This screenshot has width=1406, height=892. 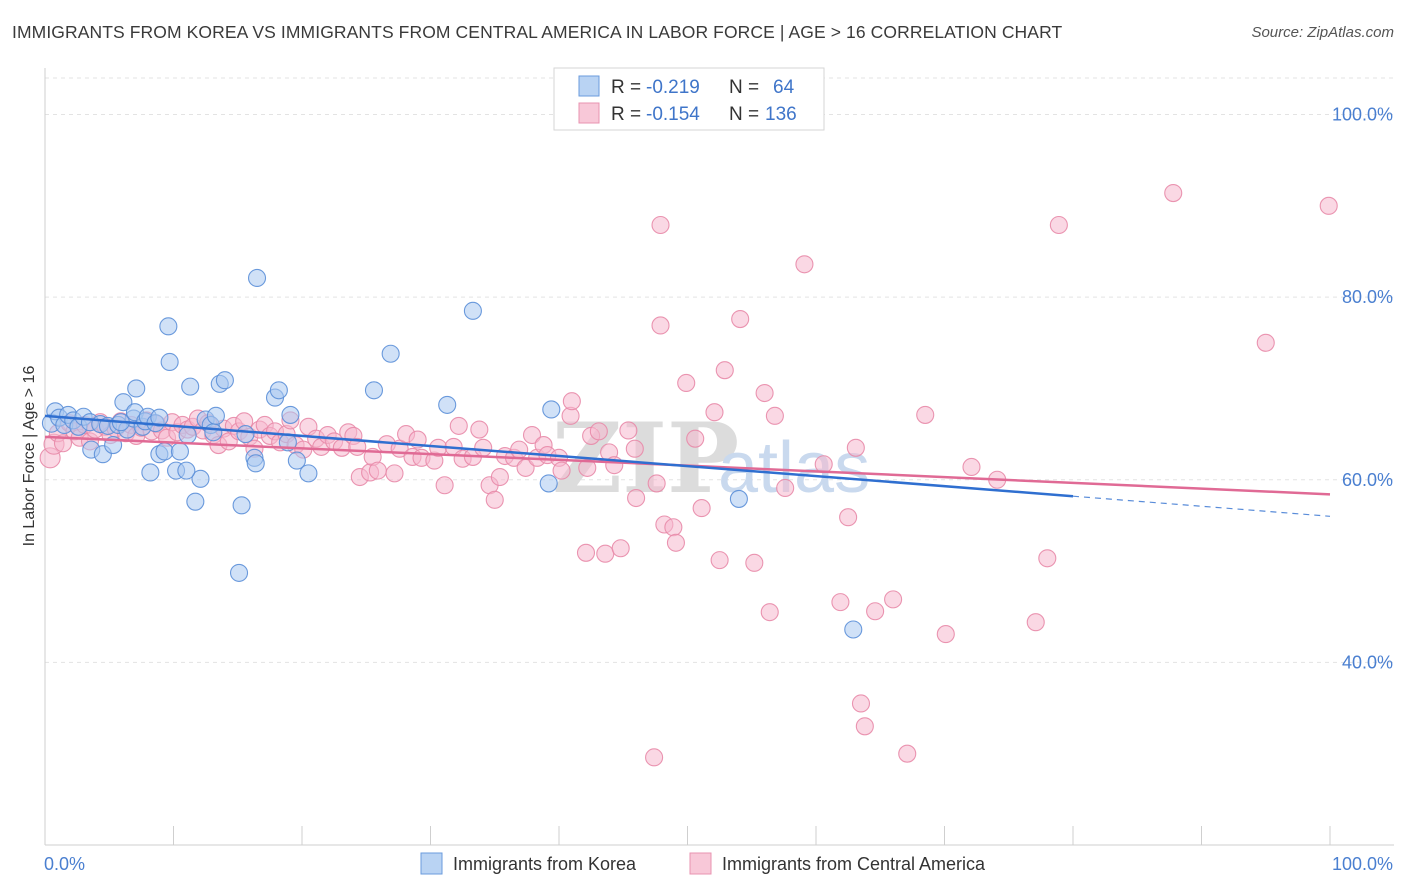 What do you see at coordinates (781, 114) in the screenshot?
I see `legend-n-value-central-america: 136` at bounding box center [781, 114].